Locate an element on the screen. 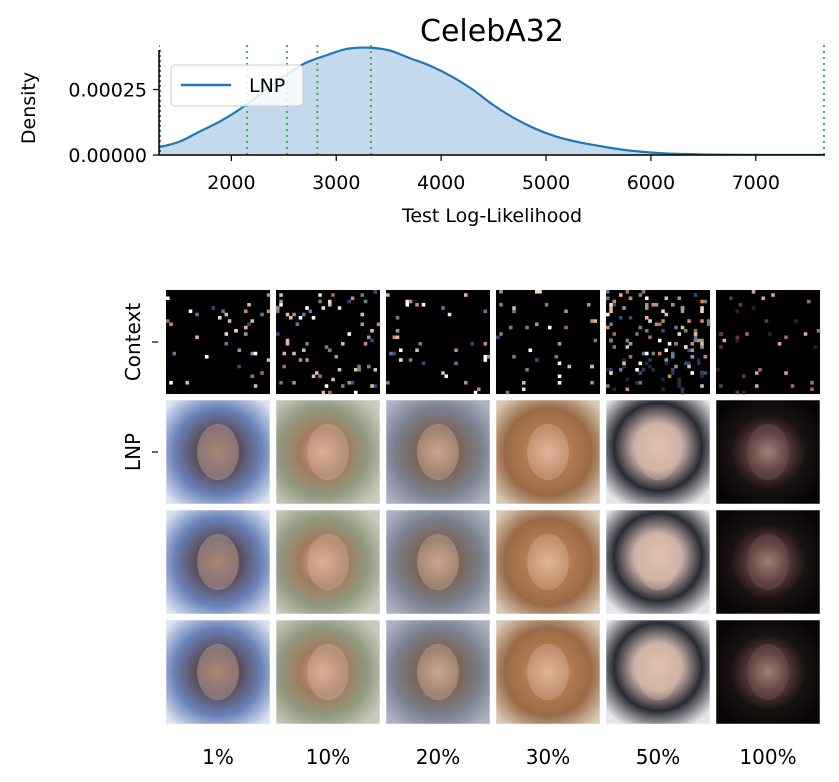 Image resolution: width=839 pixels, height=782 pixels. column-label-3: 30% is located at coordinates (548, 757).